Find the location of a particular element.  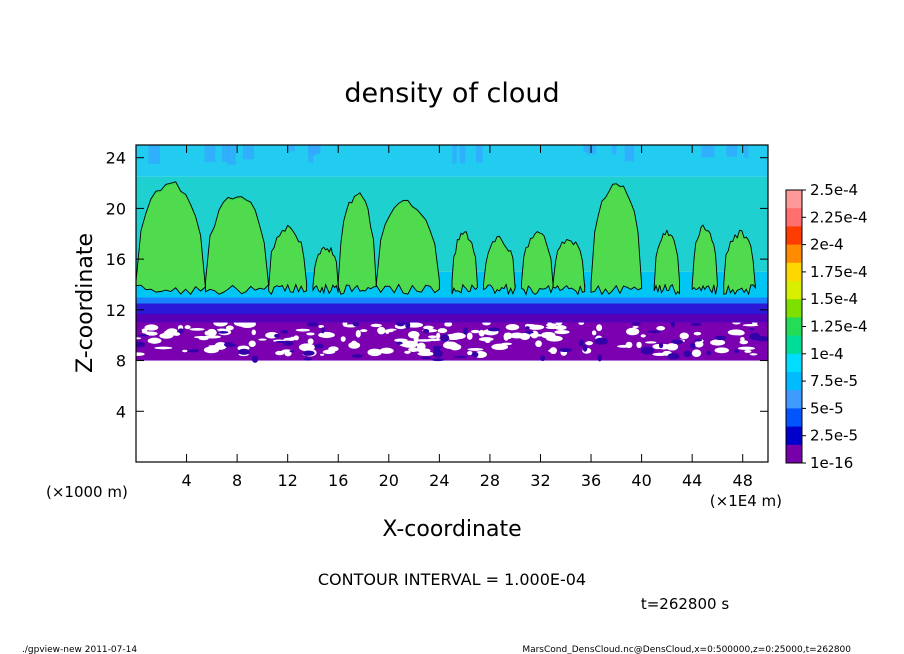

y-tick-label: 24 is located at coordinates (116, 158).